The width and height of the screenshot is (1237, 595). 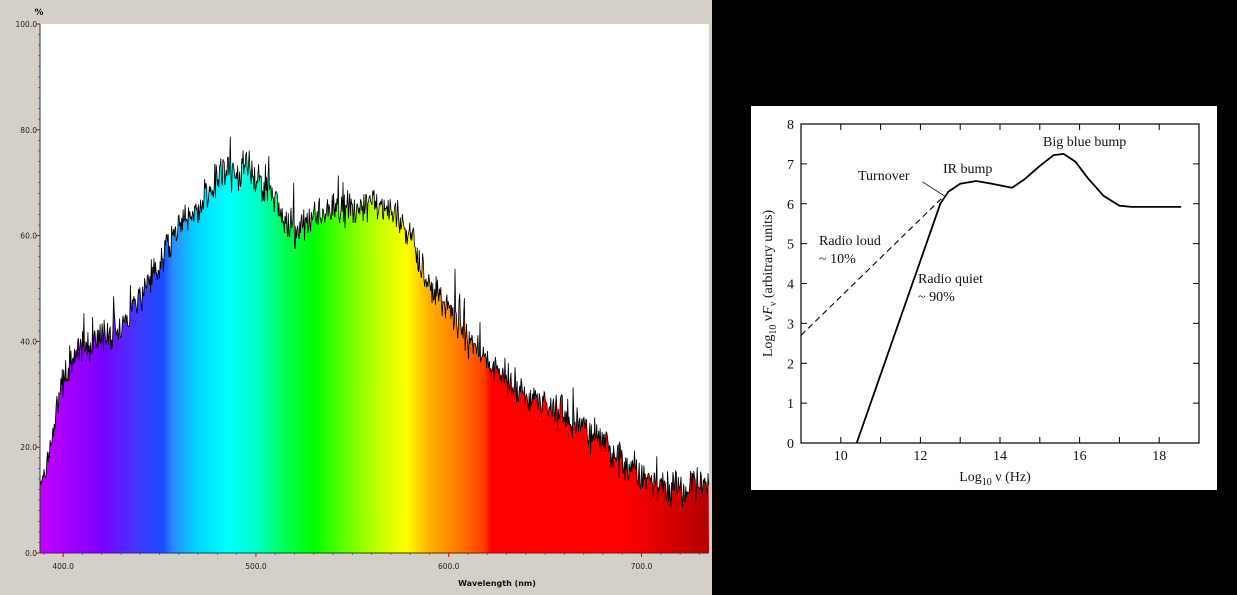 What do you see at coordinates (28, 236) in the screenshot?
I see `spectrum-y-tick-label: 60.0` at bounding box center [28, 236].